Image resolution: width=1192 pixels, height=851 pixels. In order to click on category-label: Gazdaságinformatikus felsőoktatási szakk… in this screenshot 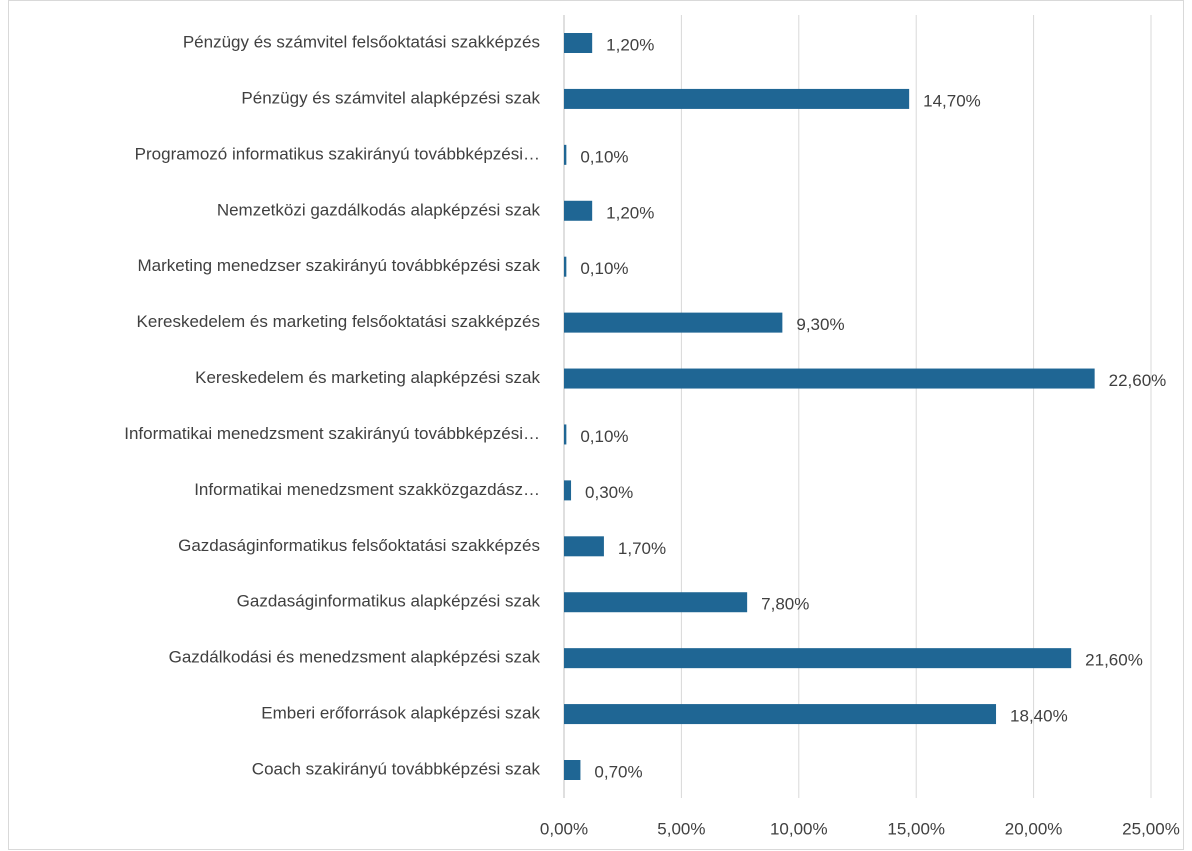, I will do `click(359, 545)`.